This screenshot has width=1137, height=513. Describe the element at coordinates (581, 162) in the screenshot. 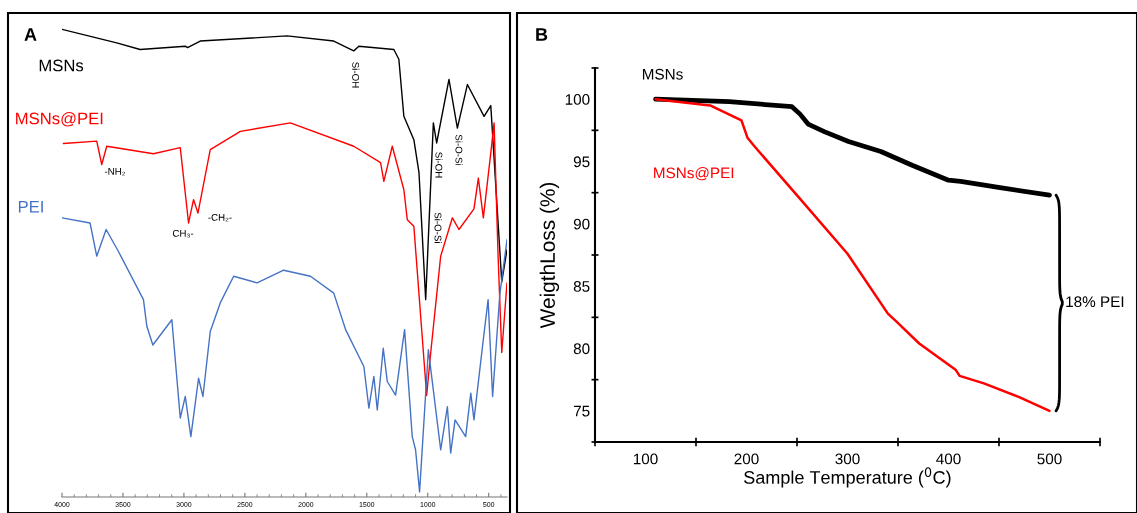

I see `y-tick-label: 95` at that location.